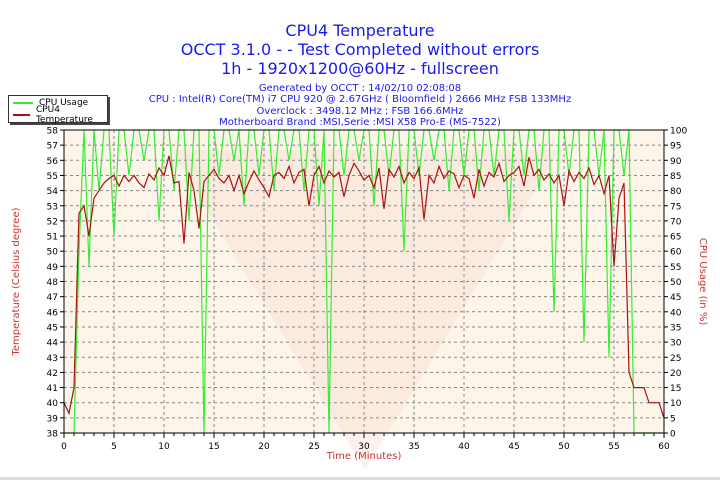 The height and width of the screenshot is (480, 720). What do you see at coordinates (360, 111) in the screenshot?
I see `overclock-info: Overclock : 3498.12 MHz ; FSB 166.6MHz` at bounding box center [360, 111].